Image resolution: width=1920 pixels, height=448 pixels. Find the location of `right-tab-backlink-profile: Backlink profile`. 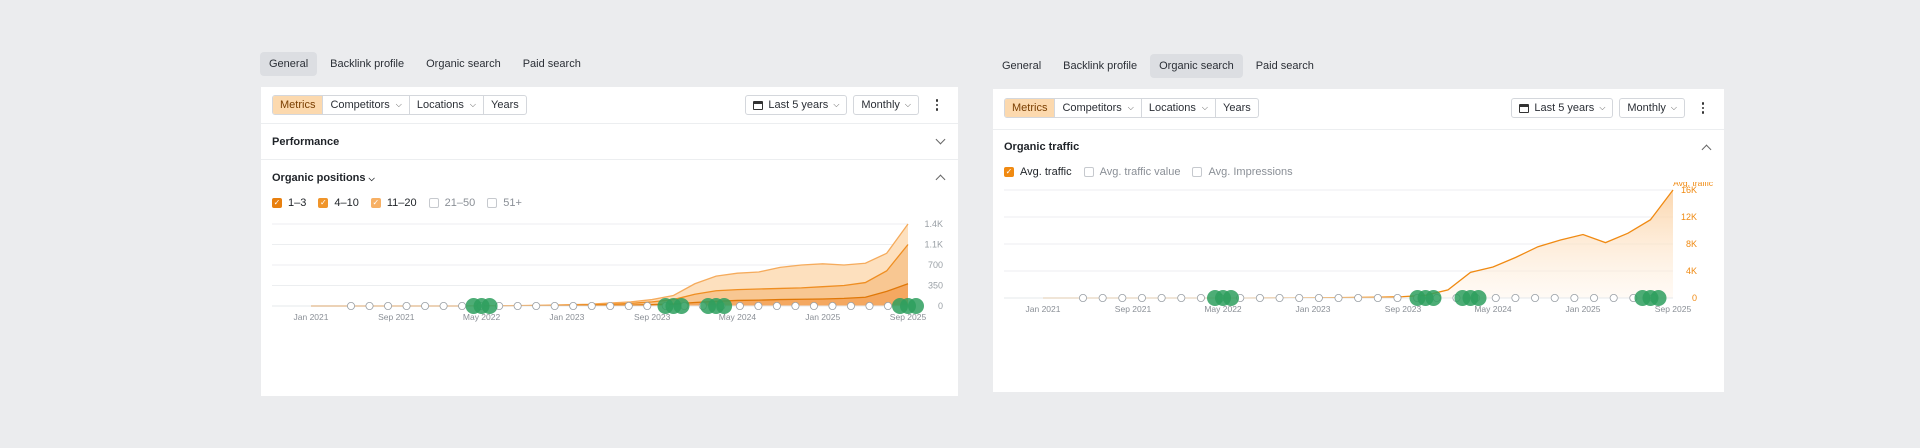

right-tab-backlink-profile: Backlink profile is located at coordinates (1100, 66).